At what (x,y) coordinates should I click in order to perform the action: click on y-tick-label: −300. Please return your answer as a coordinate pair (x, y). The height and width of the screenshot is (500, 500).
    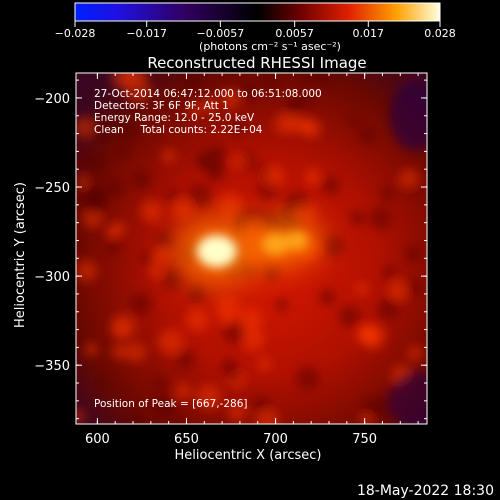
    Looking at the image, I should click on (52, 277).